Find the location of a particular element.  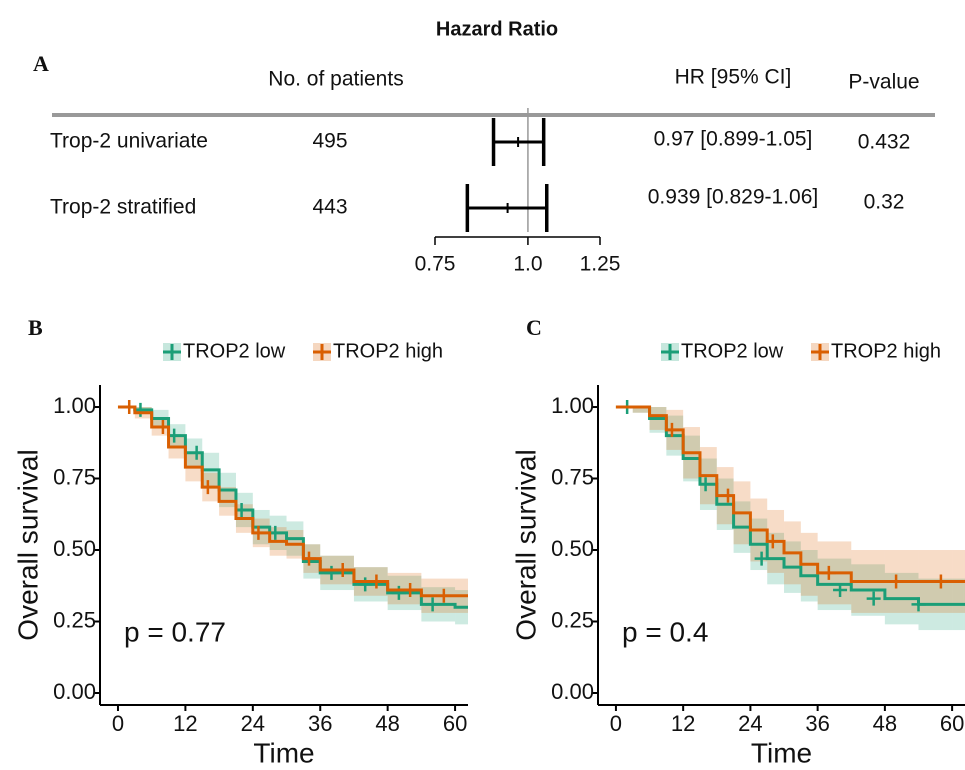

chart-title: Hazard Ratio is located at coordinates (497, 29).